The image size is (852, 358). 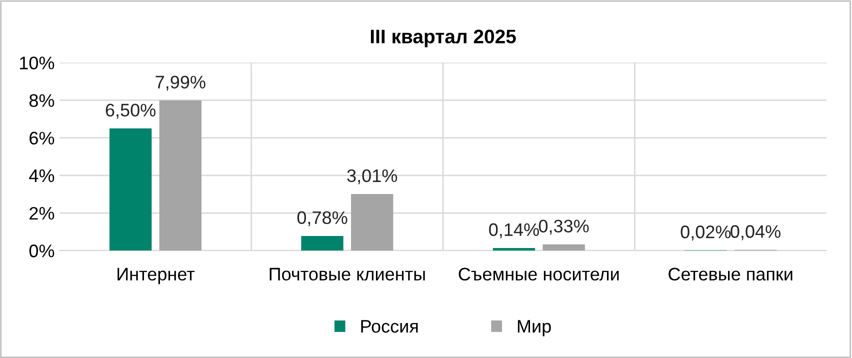 What do you see at coordinates (156, 276) in the screenshot?
I see `x-tick-label: Интернет` at bounding box center [156, 276].